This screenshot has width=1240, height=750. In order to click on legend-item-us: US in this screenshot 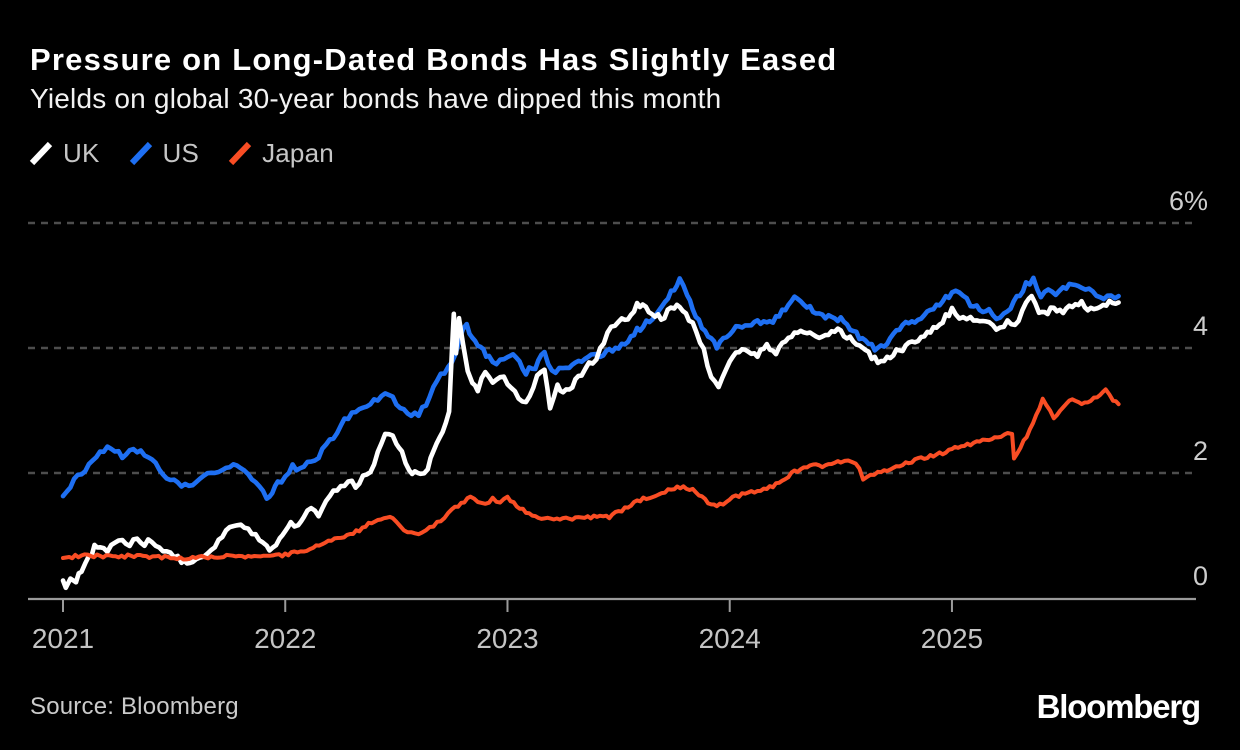, I will do `click(164, 153)`.